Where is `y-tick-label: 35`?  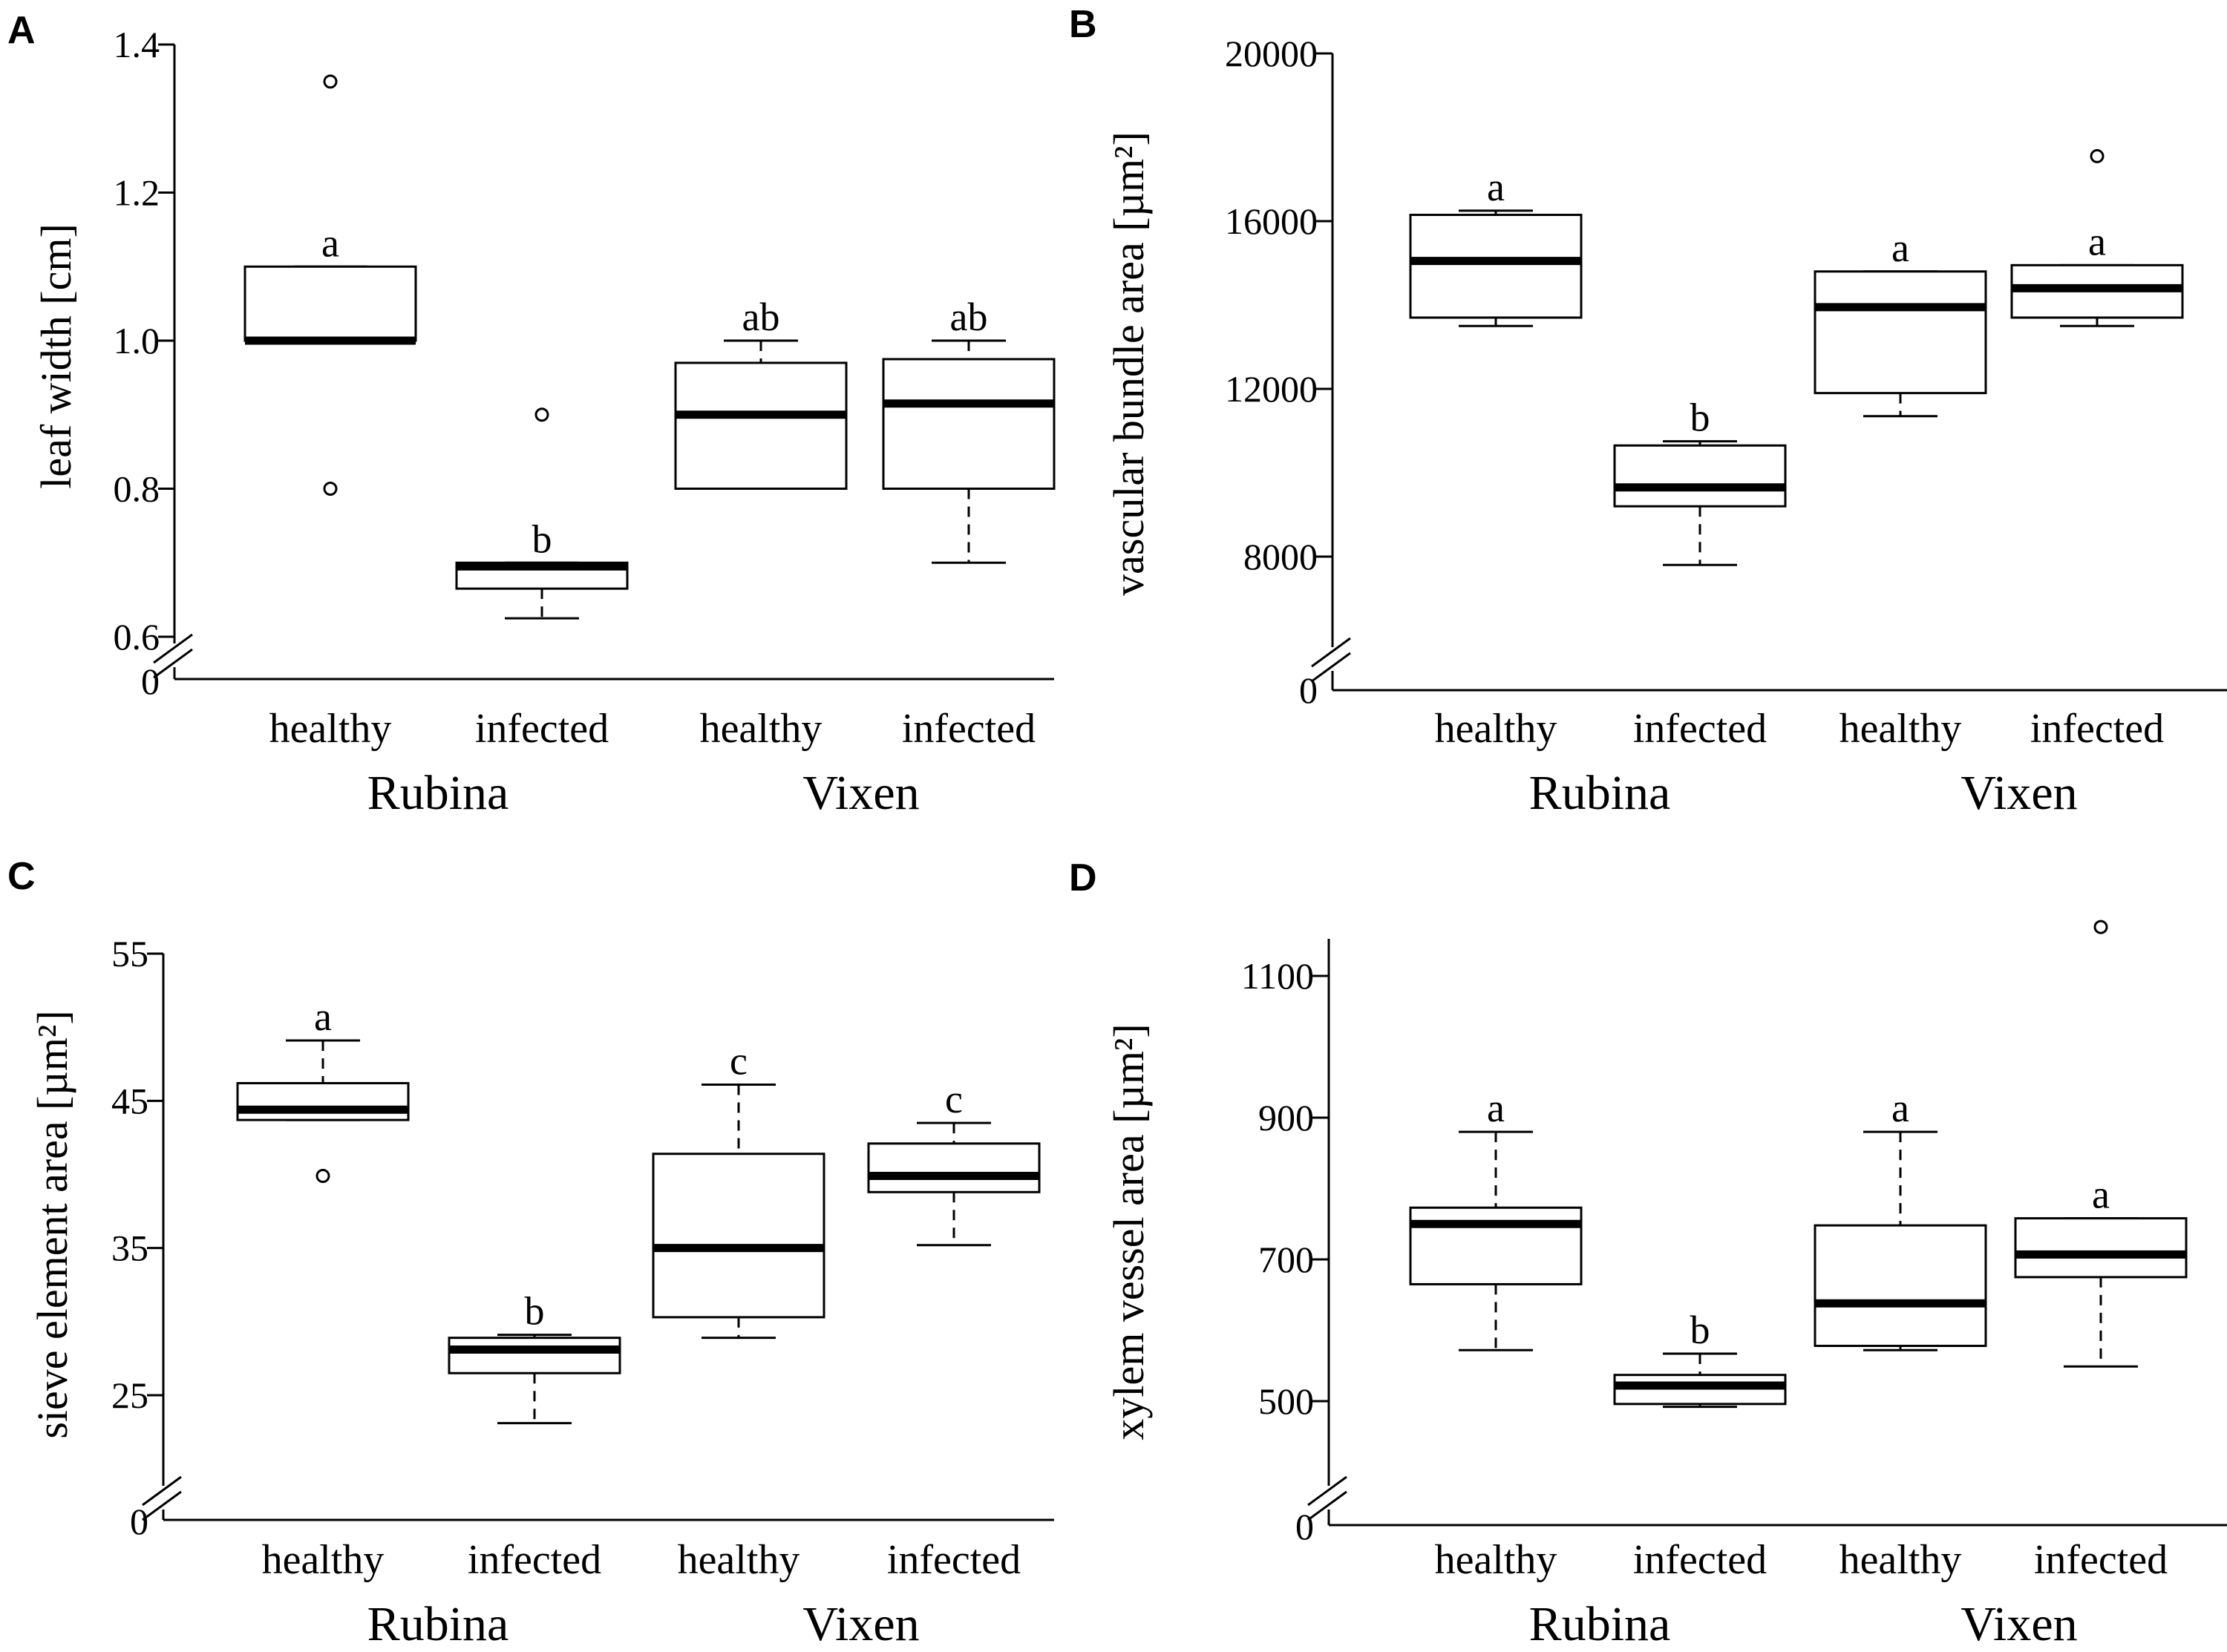
y-tick-label: 35 is located at coordinates (129, 1248).